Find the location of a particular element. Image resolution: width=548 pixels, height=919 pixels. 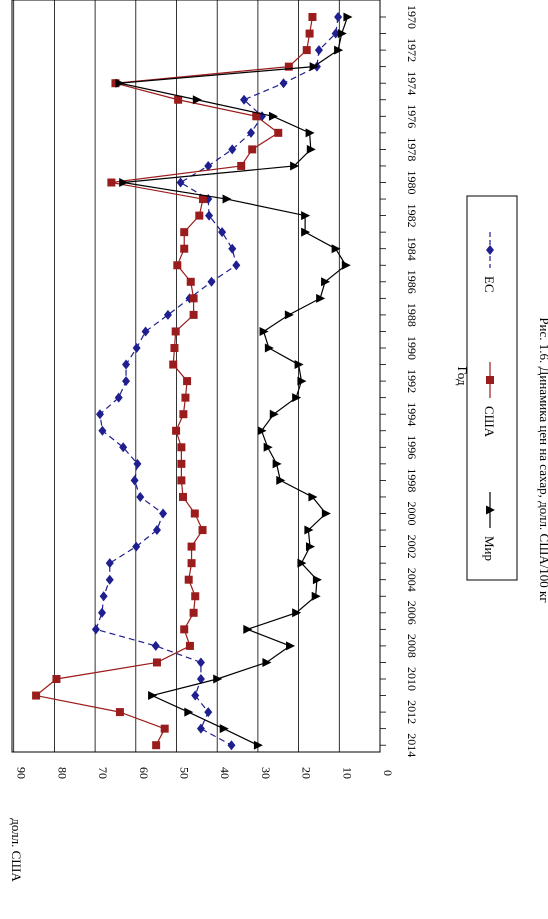

year-tick-label: 1984 is located at coordinates (412, 249).